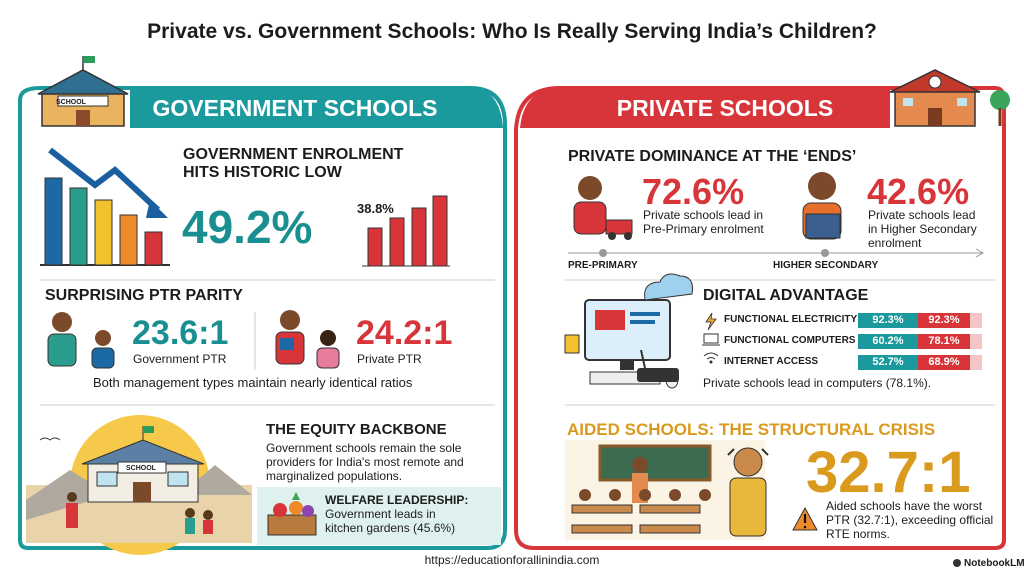 This screenshot has height=572, width=1024. What do you see at coordinates (949, 98) in the screenshot?
I see `private-school-icon` at bounding box center [949, 98].